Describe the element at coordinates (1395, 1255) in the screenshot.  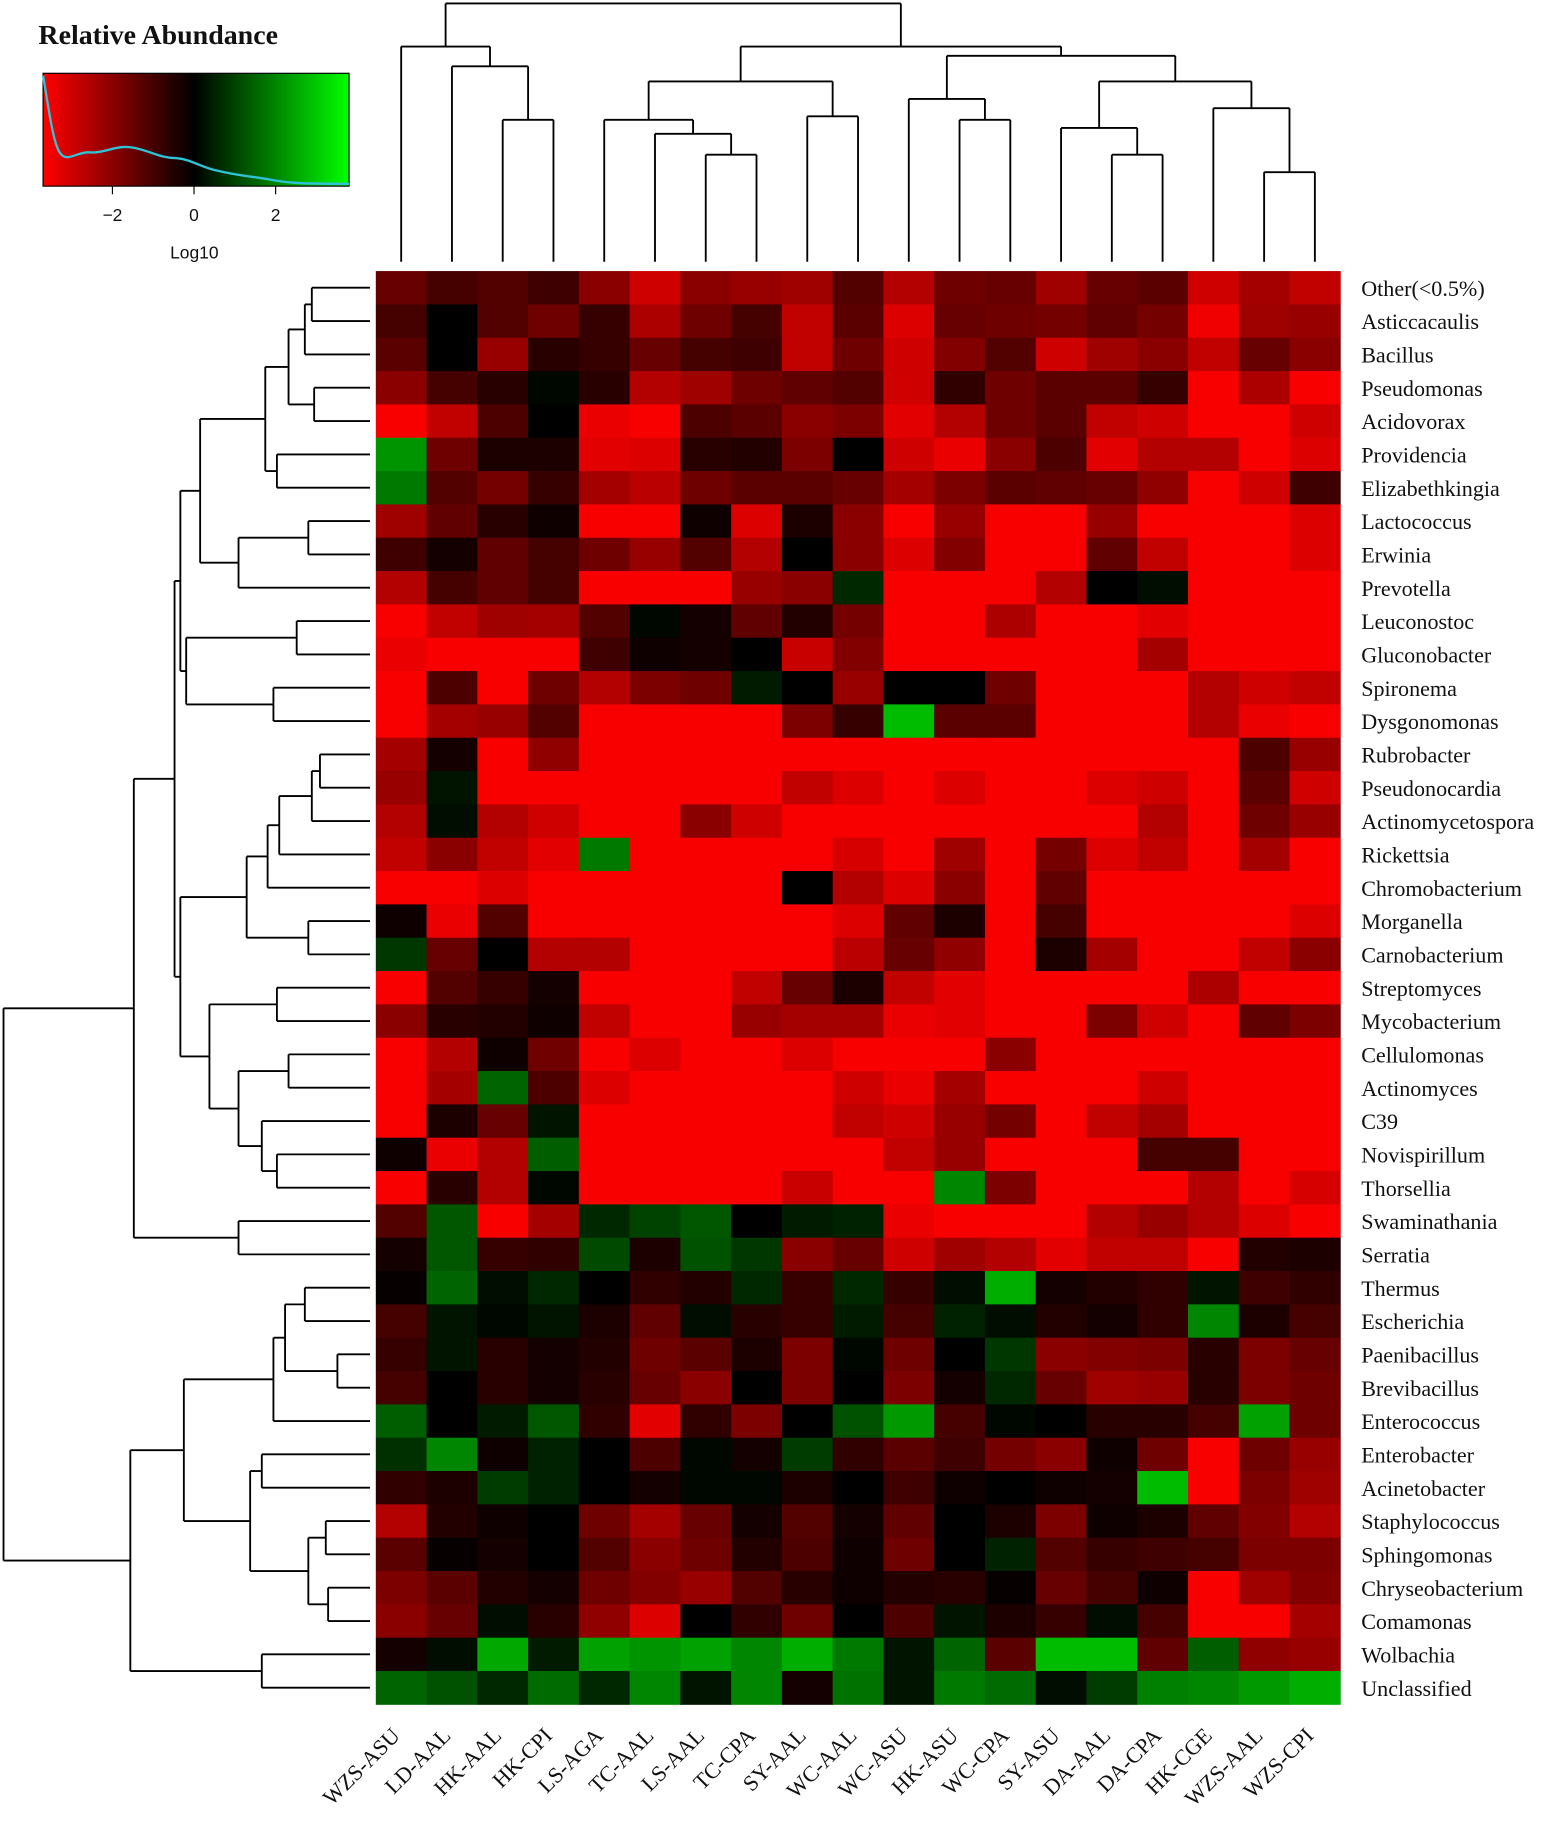
I see `row-label: Serratia` at that location.